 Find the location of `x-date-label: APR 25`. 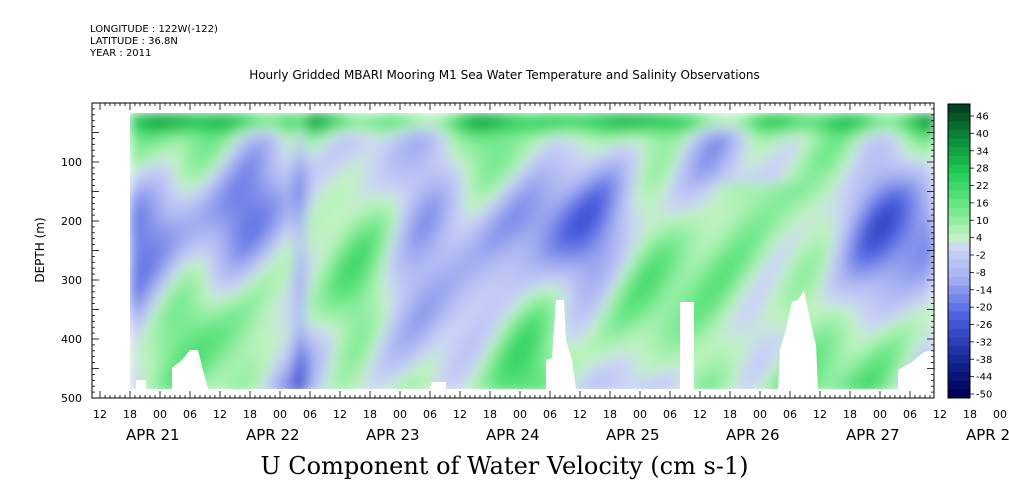

x-date-label: APR 25 is located at coordinates (633, 435).